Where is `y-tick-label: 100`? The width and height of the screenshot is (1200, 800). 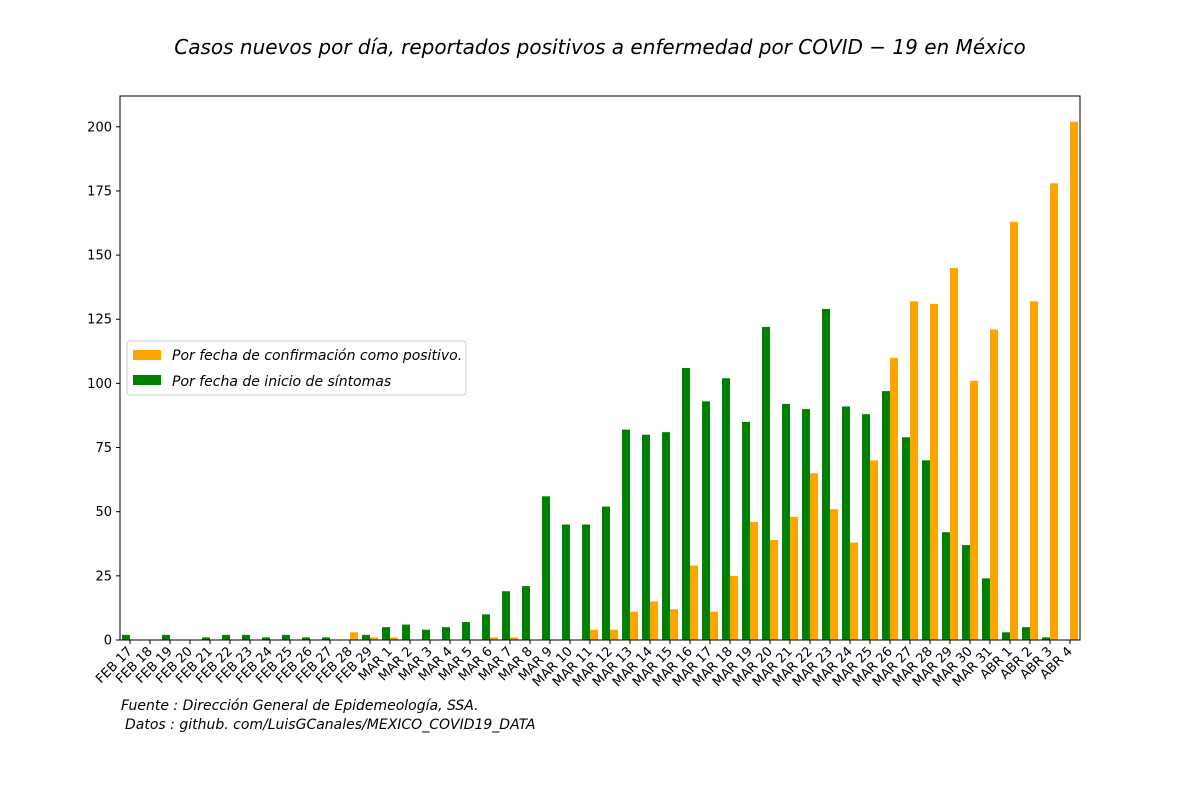 y-tick-label: 100 is located at coordinates (99, 384).